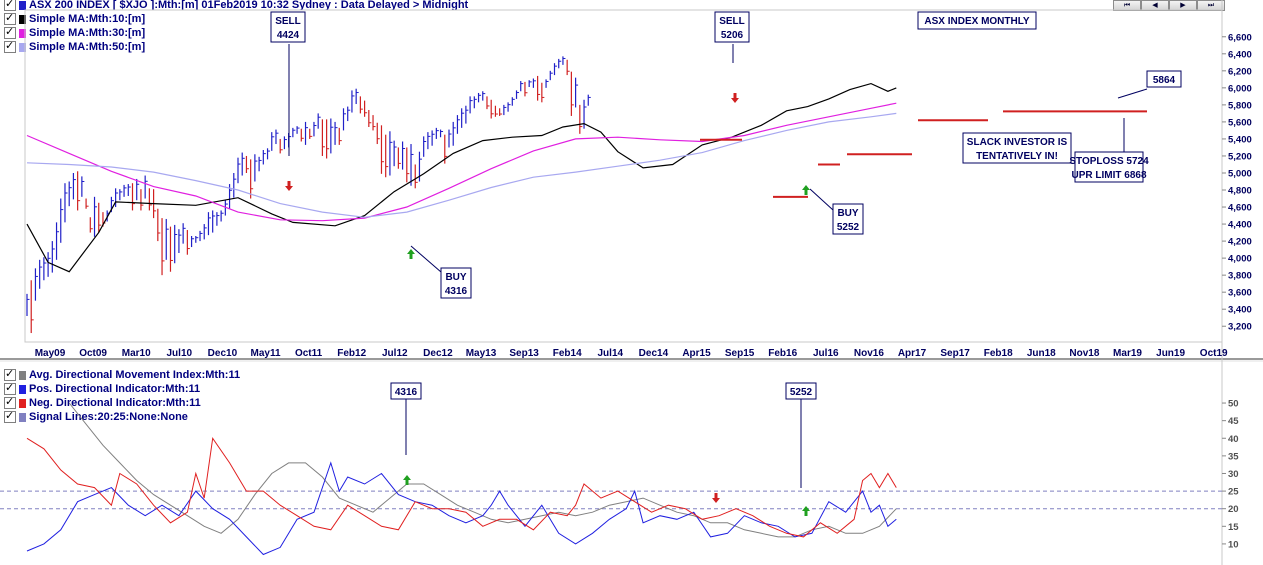 The image size is (1263, 565). Describe the element at coordinates (1240, 191) in the screenshot. I see `y-tick-label: 4,800` at that location.